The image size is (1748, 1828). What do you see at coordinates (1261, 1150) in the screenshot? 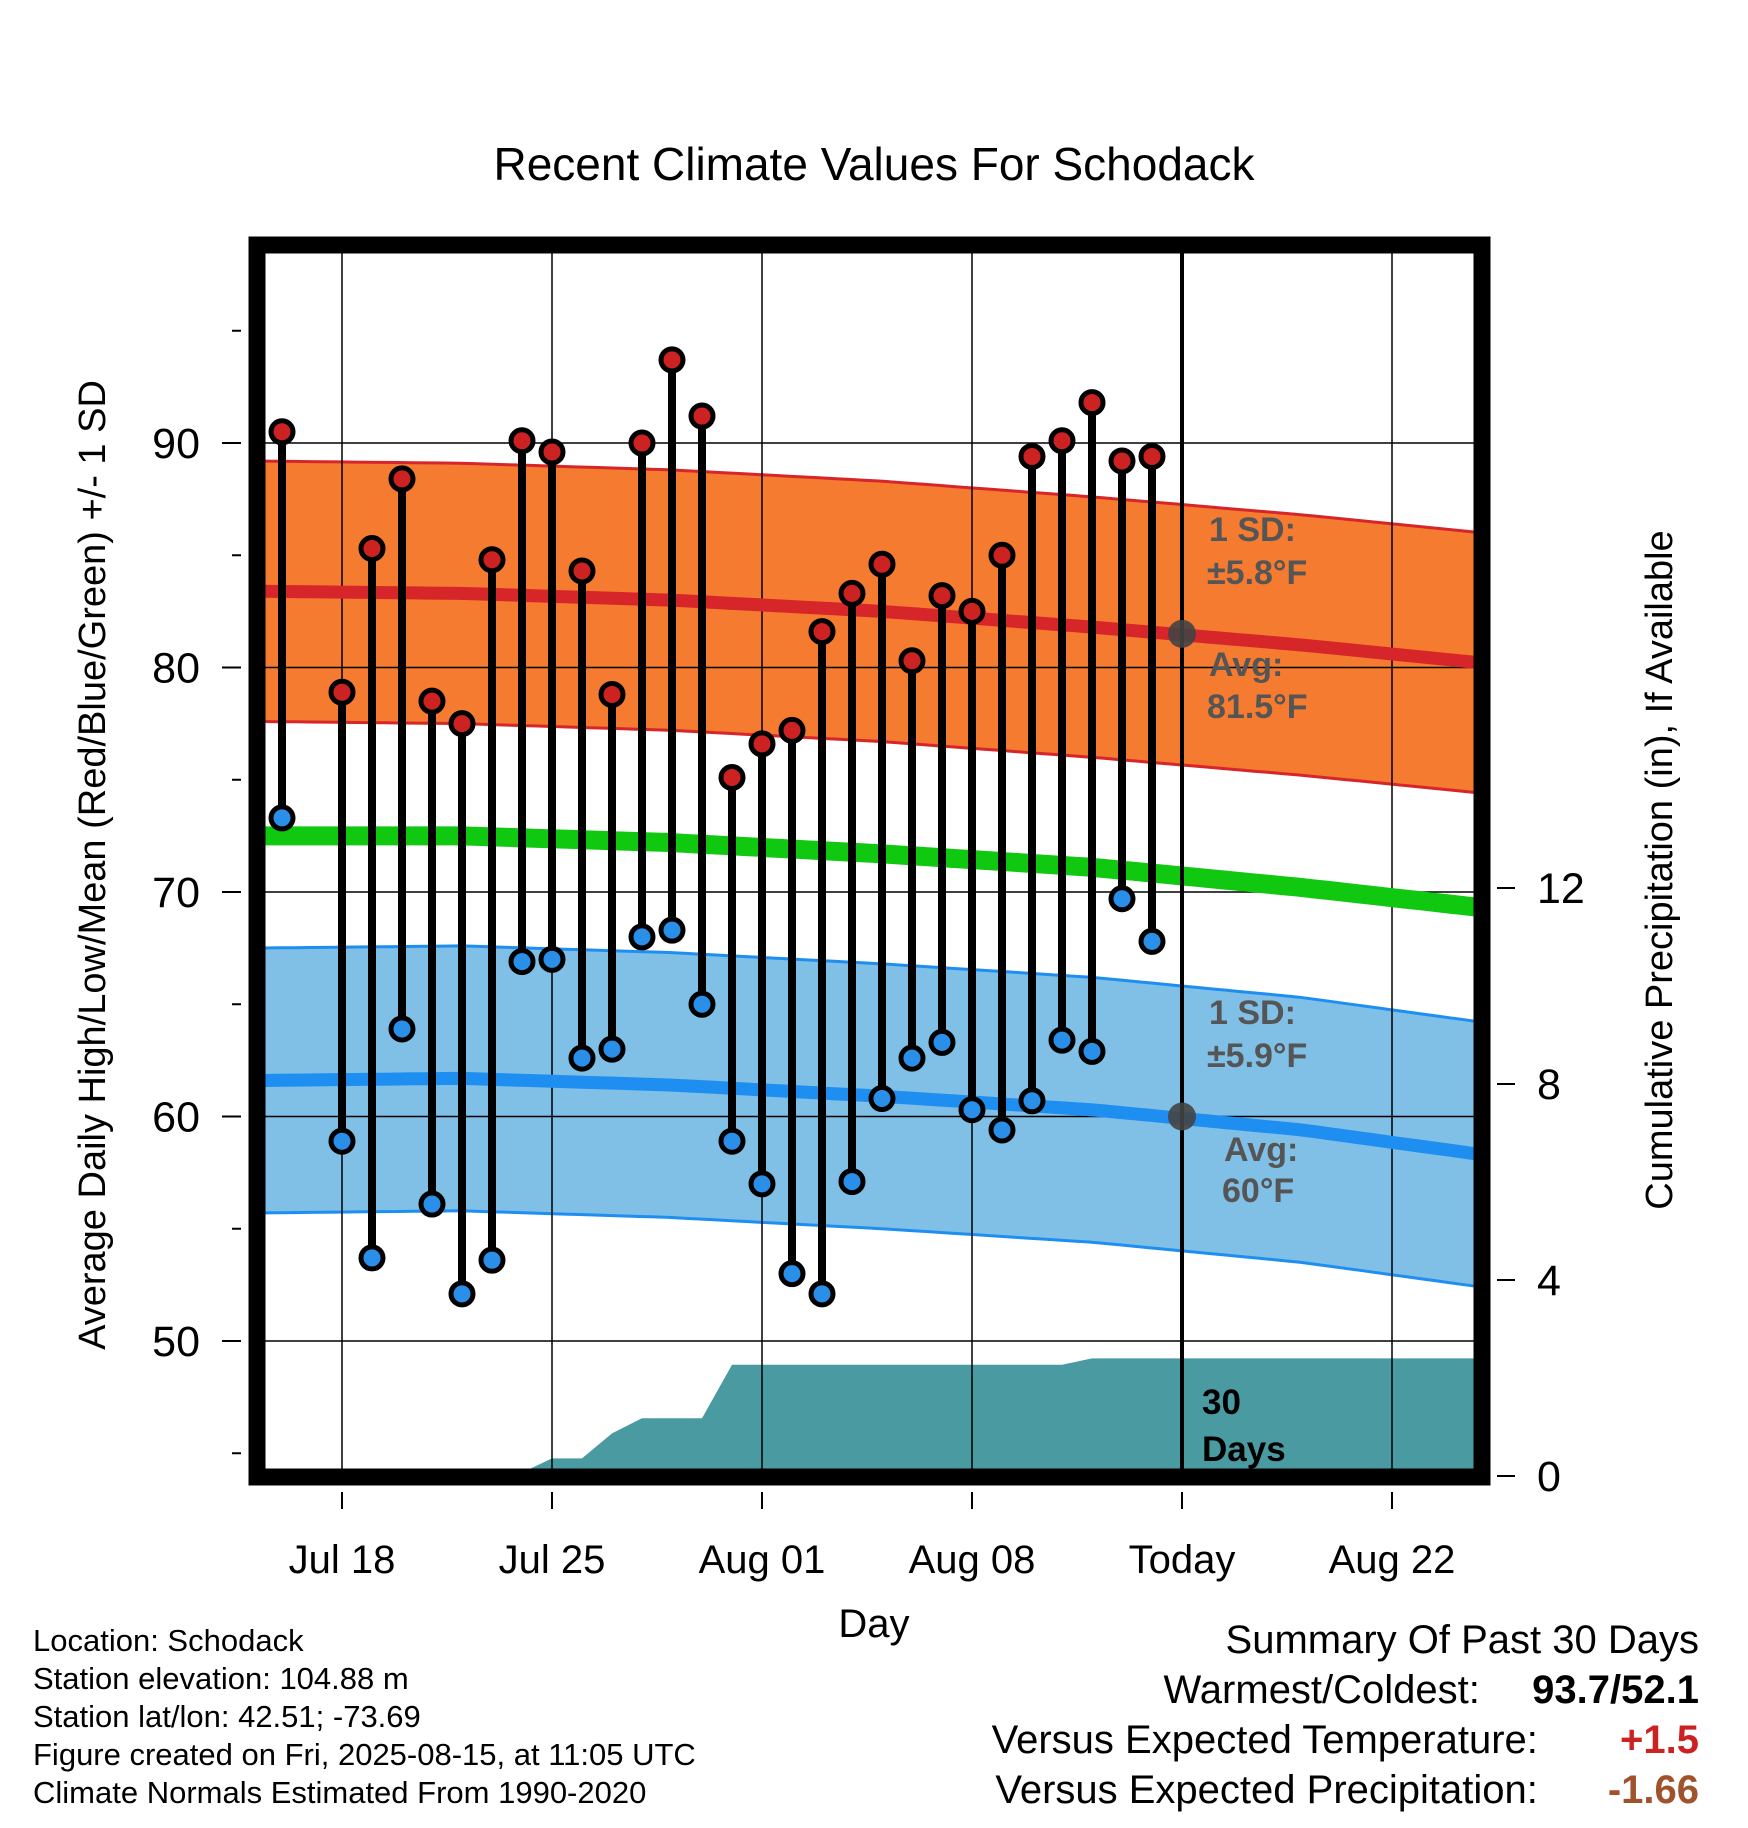
I see `low-avg-label: Avg:` at bounding box center [1261, 1150].